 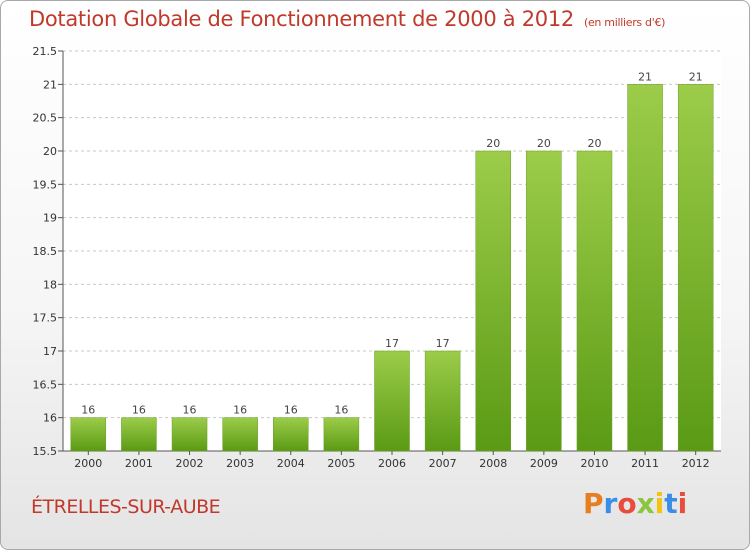 I want to click on x-tick-label: 2000, so click(x=88, y=463).